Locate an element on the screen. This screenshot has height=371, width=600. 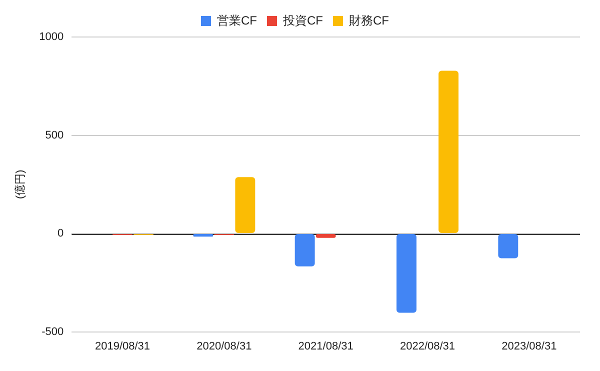
legend-label: 財務CF is located at coordinates (369, 20).